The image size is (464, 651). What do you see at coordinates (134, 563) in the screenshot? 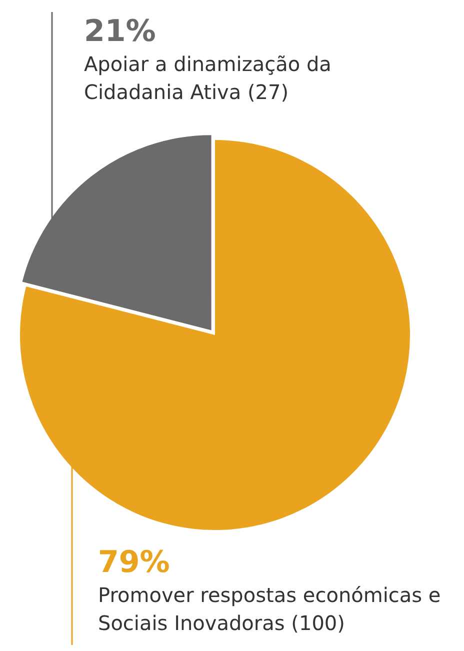
I see `data-label: 79%` at bounding box center [134, 563].